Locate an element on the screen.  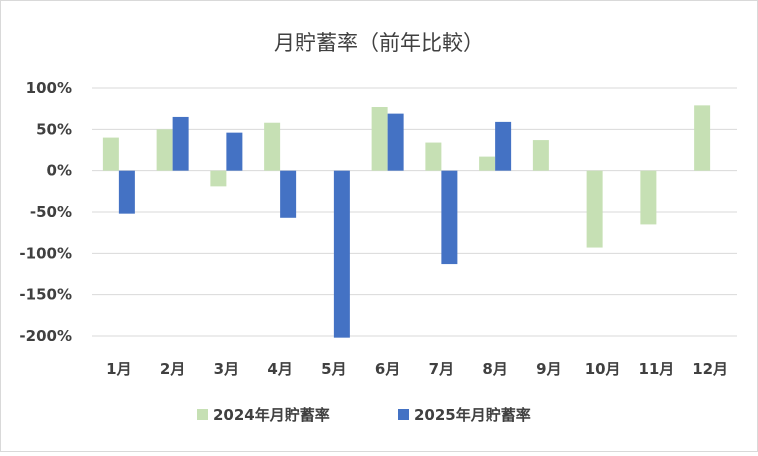
x-category-label: 7月 is located at coordinates (441, 369).